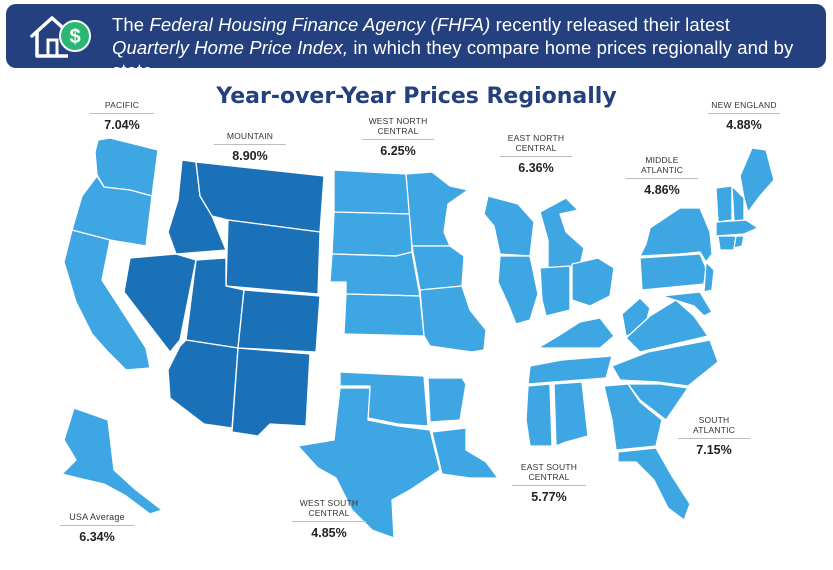 This screenshot has width=833, height=570. I want to click on state-new-mexico, so click(271, 392).